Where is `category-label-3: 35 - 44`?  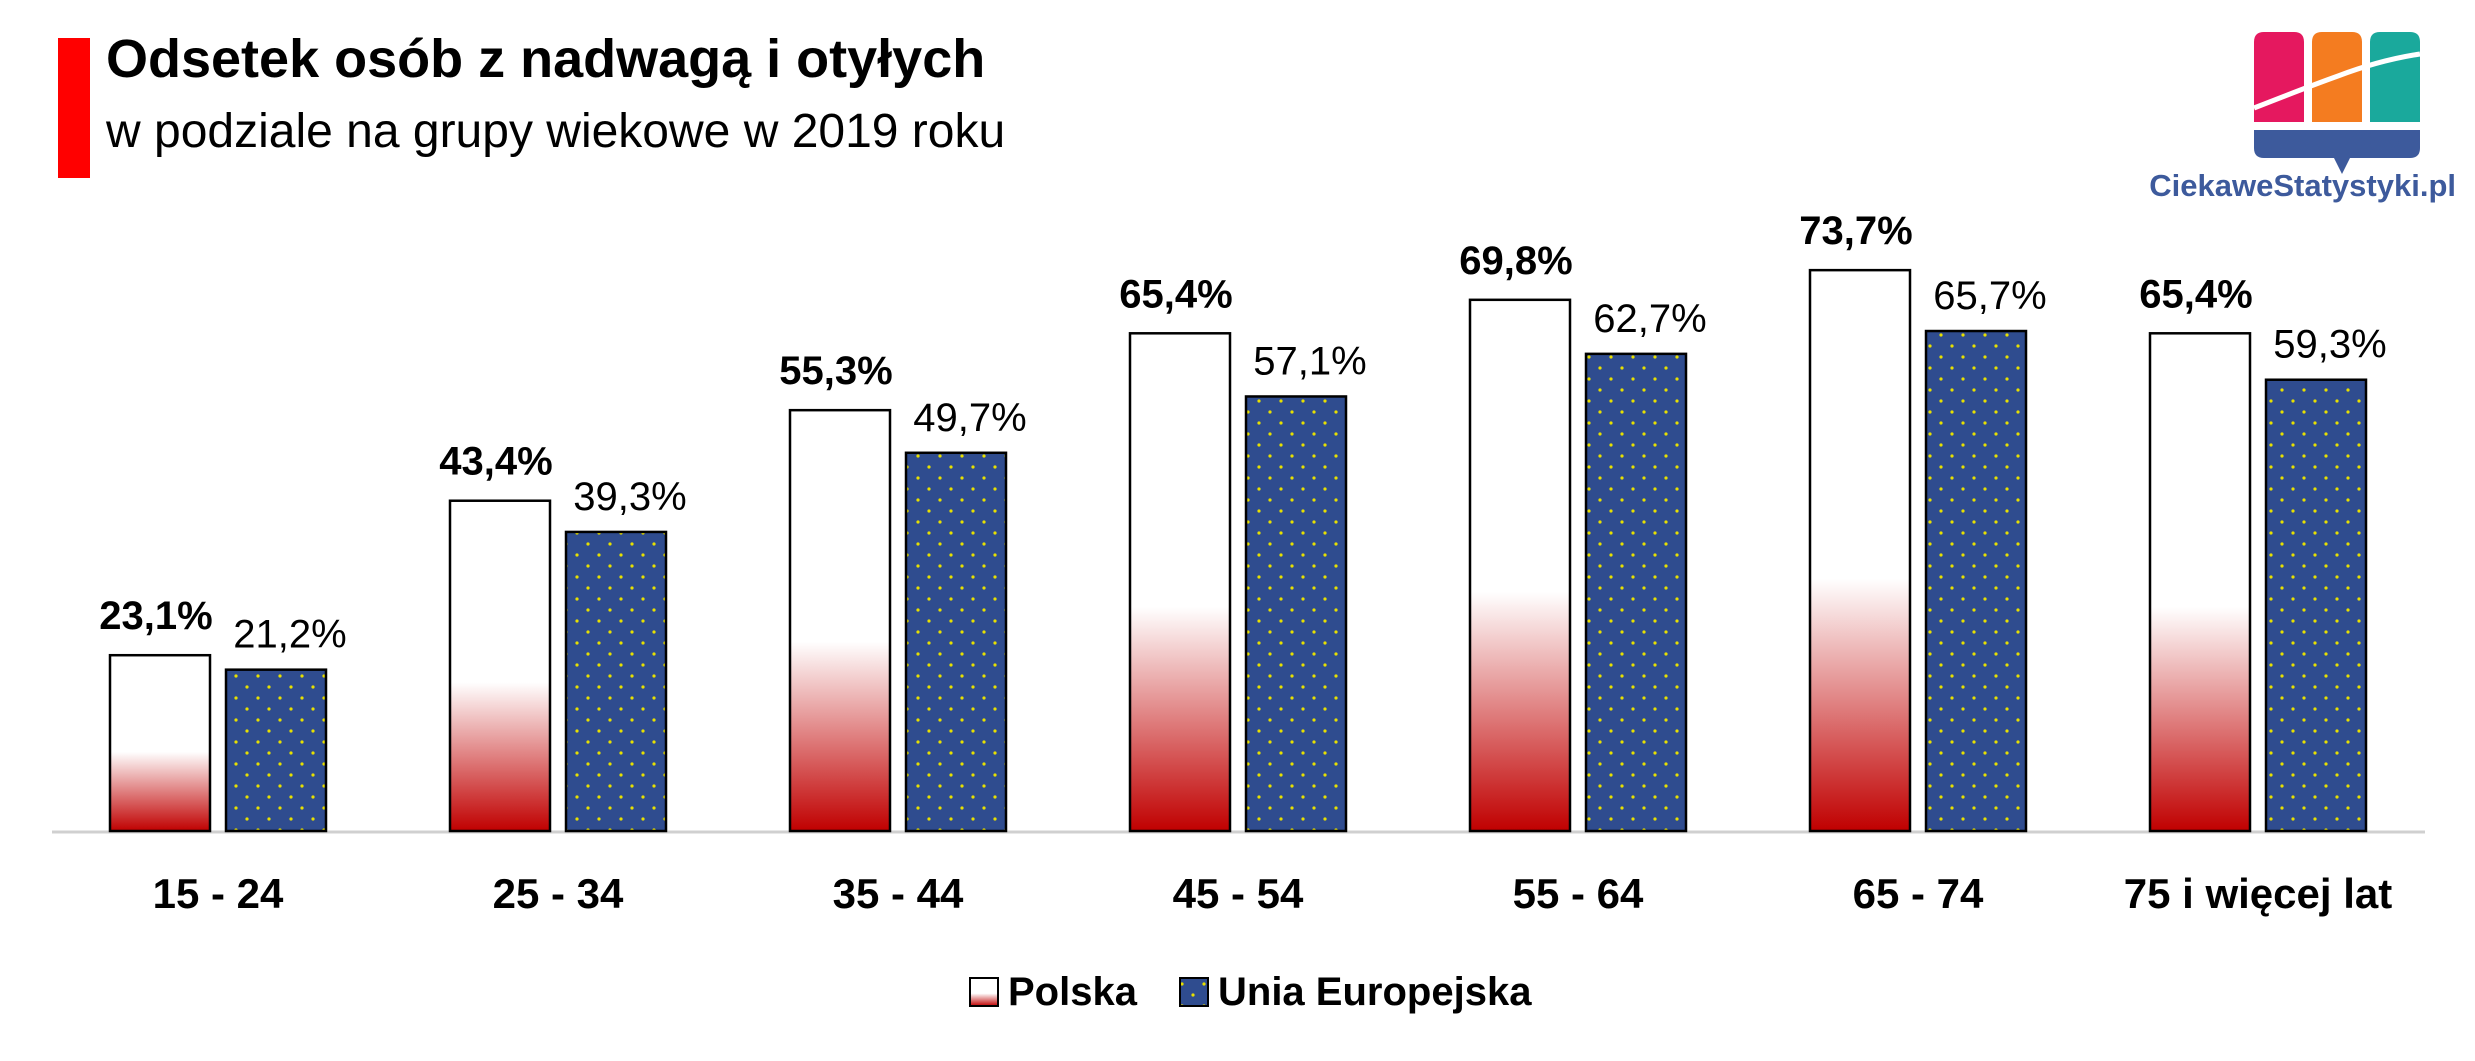 category-label-3: 35 - 44 is located at coordinates (898, 893).